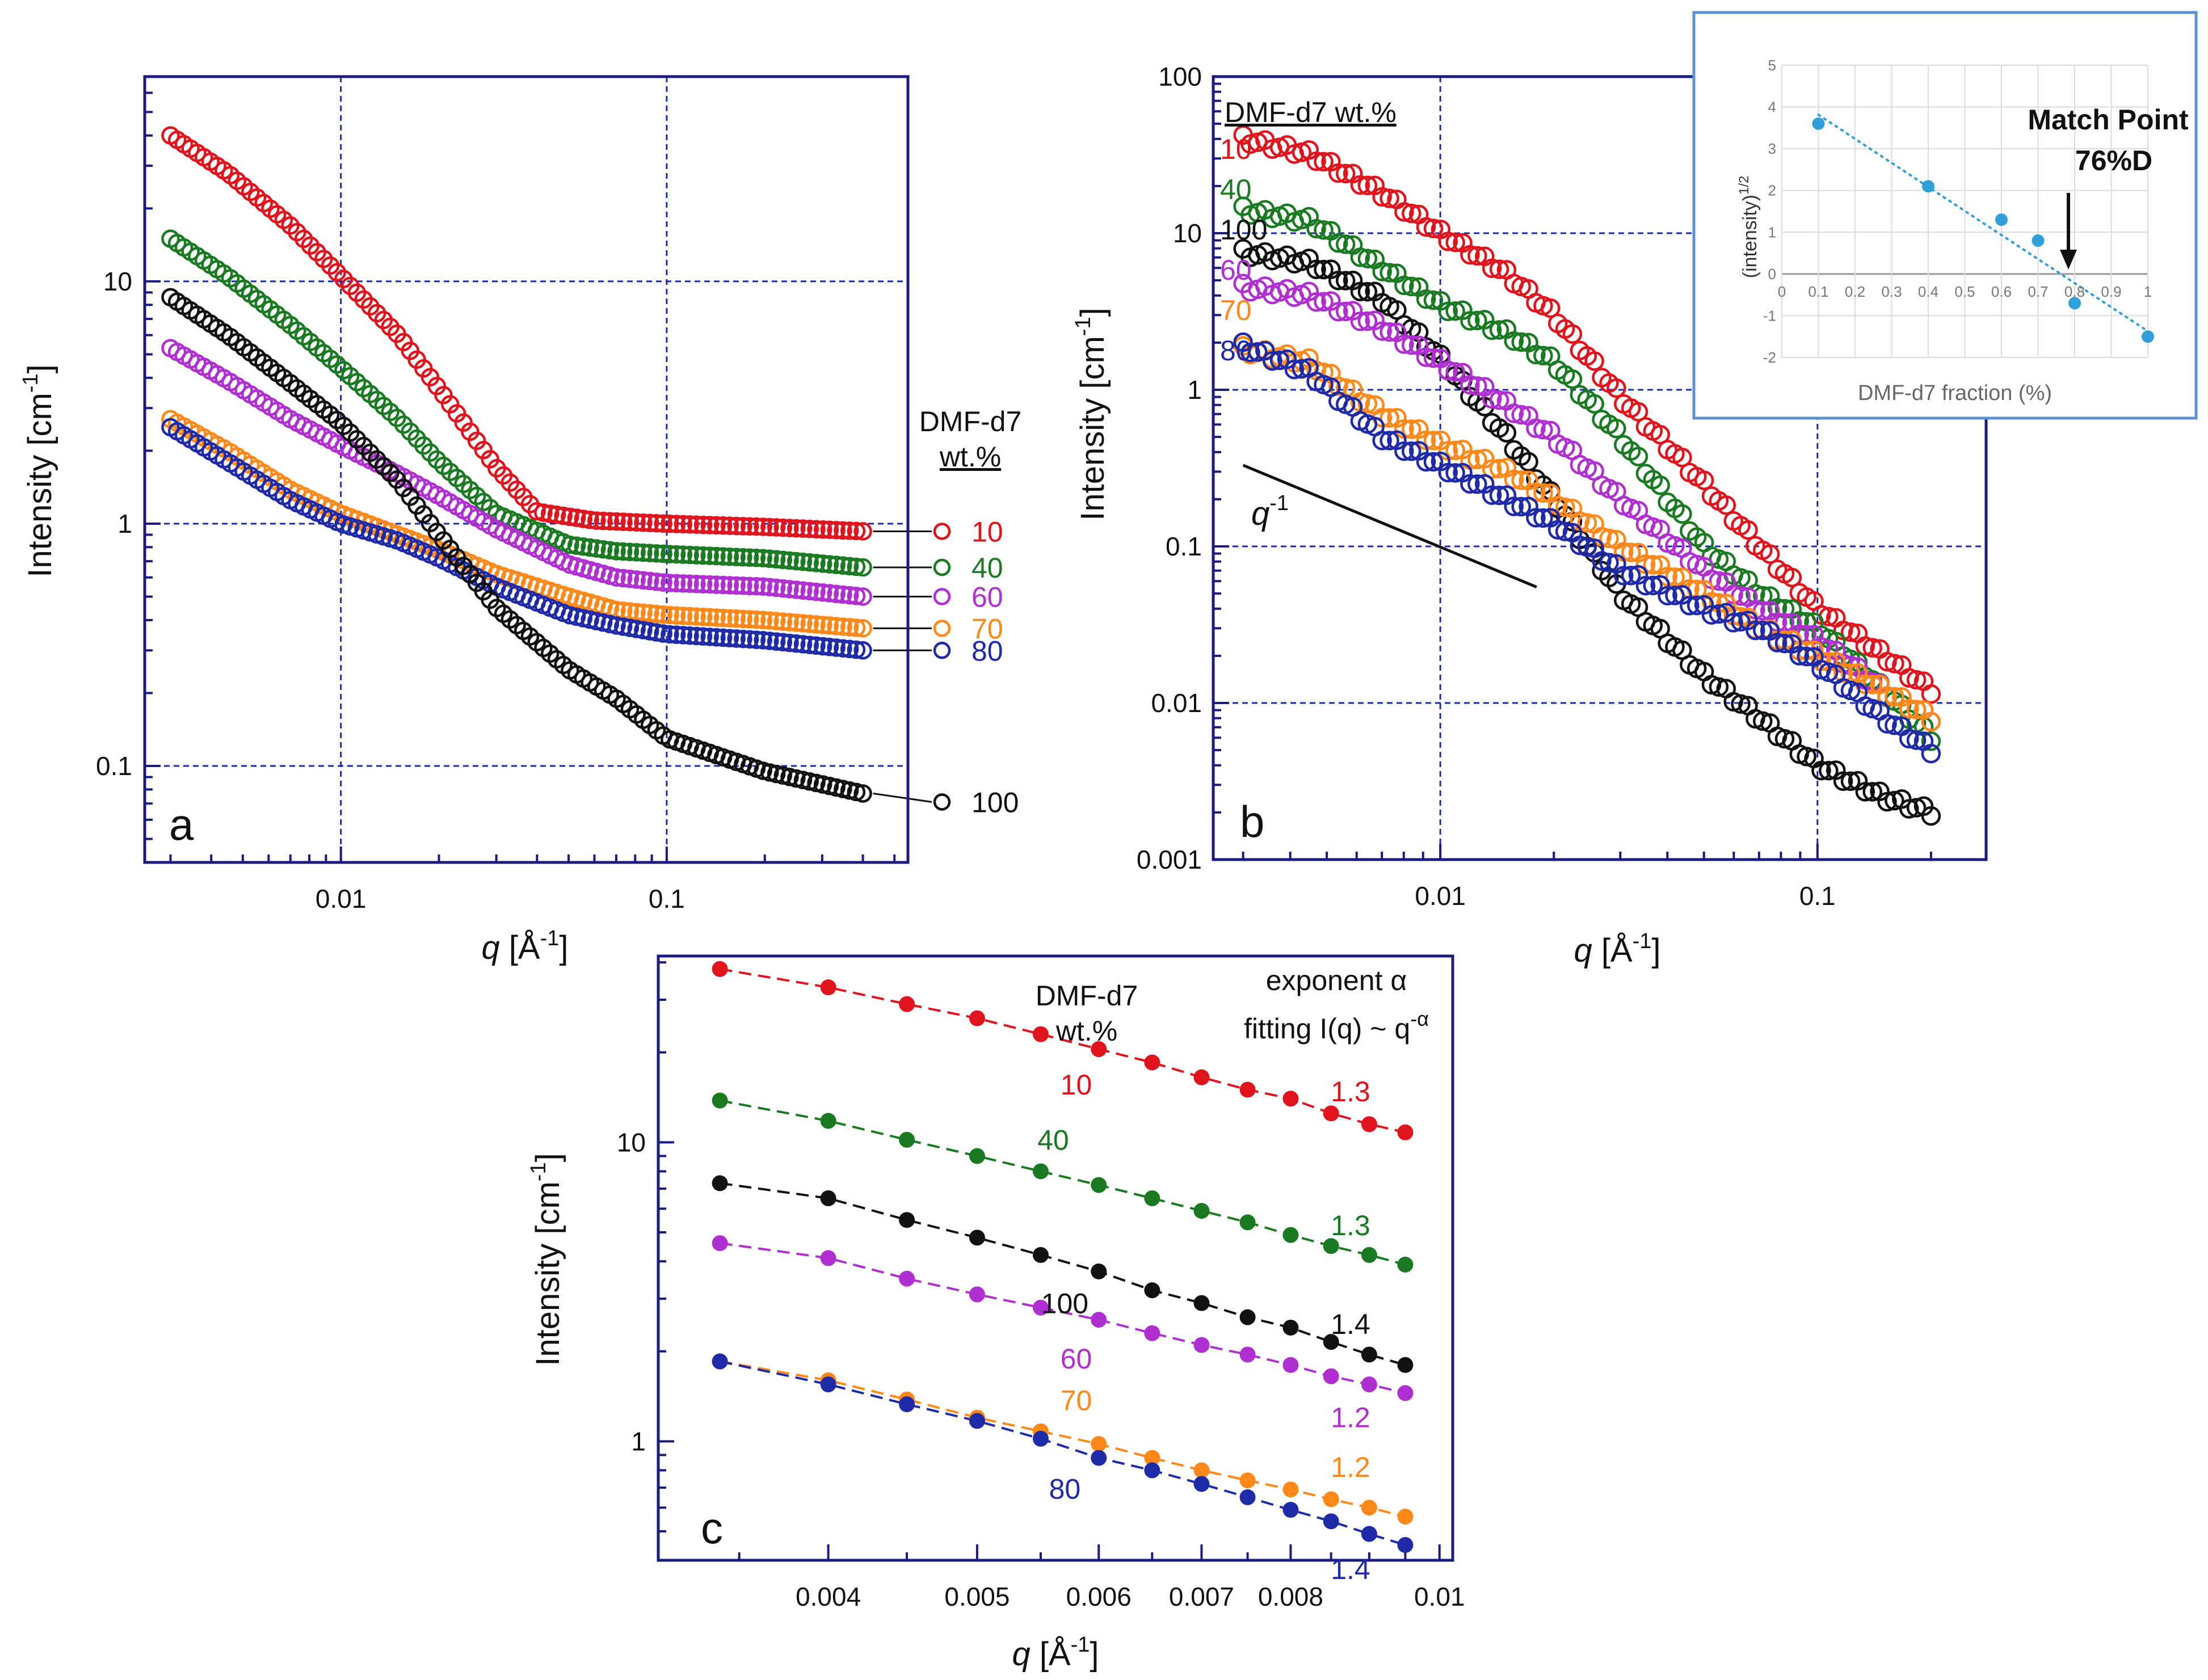 This screenshot has width=2208, height=1680. What do you see at coordinates (1243, 230) in the screenshot?
I see `panel-b-legend-label: 100` at bounding box center [1243, 230].